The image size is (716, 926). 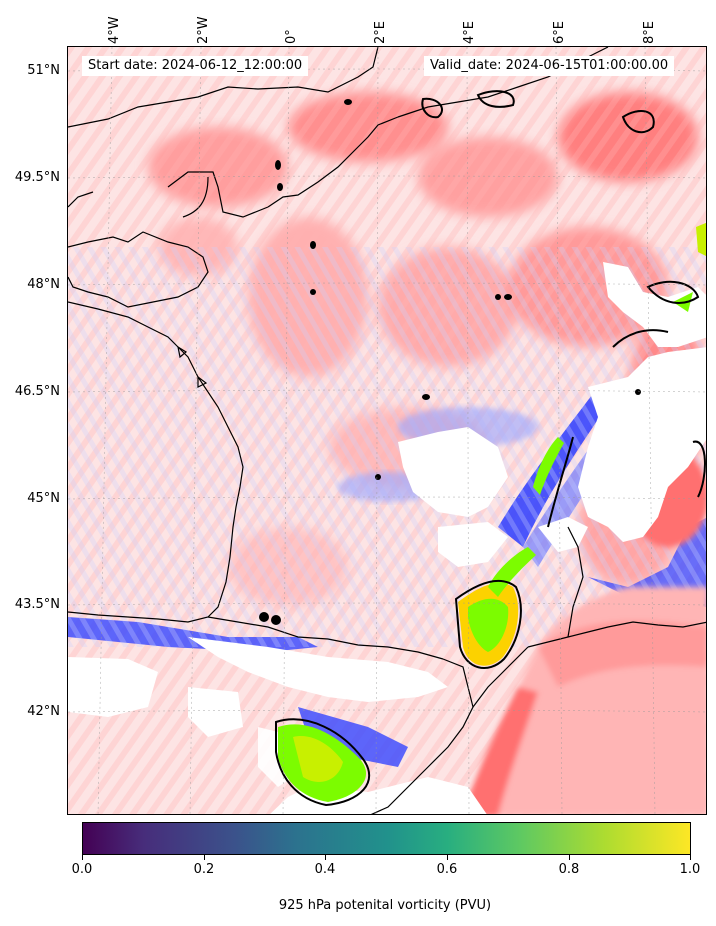 I want to click on lat-label-48n: 48°N, so click(x=43, y=284).